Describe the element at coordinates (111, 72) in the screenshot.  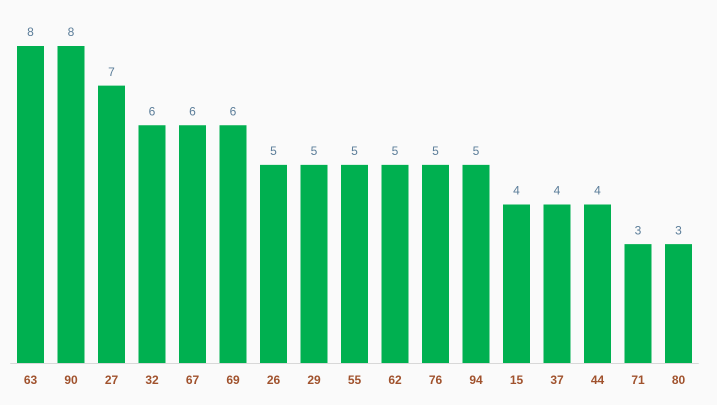
I see `value-label: 7` at that location.